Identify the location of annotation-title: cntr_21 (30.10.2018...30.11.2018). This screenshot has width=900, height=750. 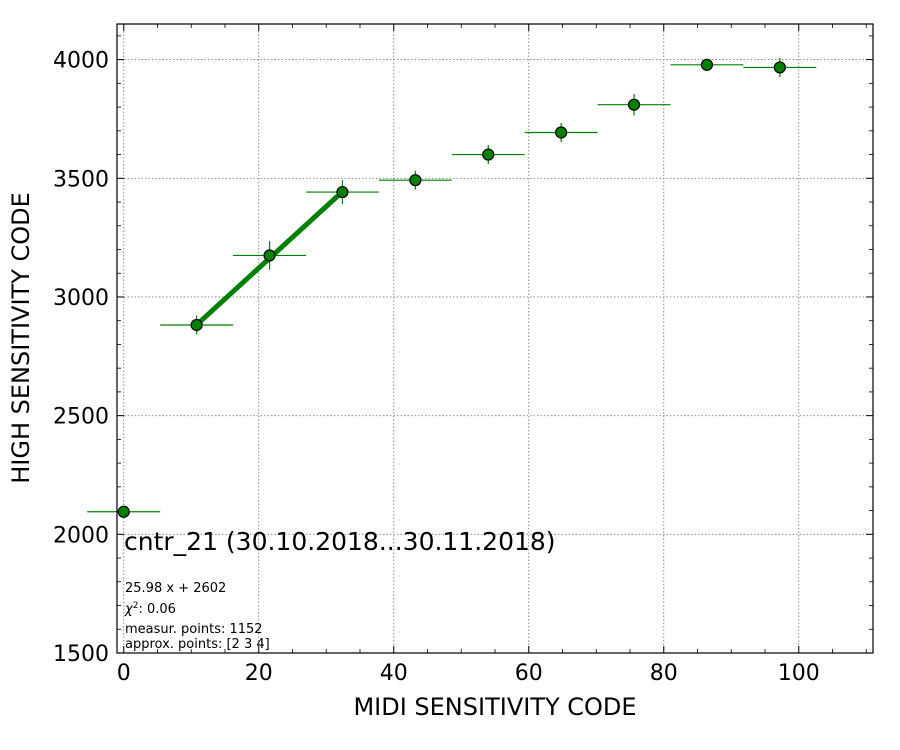
(340, 541).